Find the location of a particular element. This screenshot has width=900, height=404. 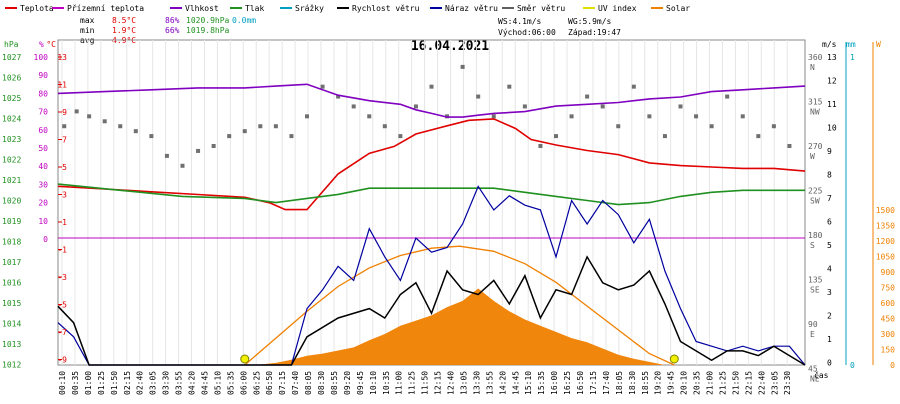

w-tick: 750 is located at coordinates (888, 288).